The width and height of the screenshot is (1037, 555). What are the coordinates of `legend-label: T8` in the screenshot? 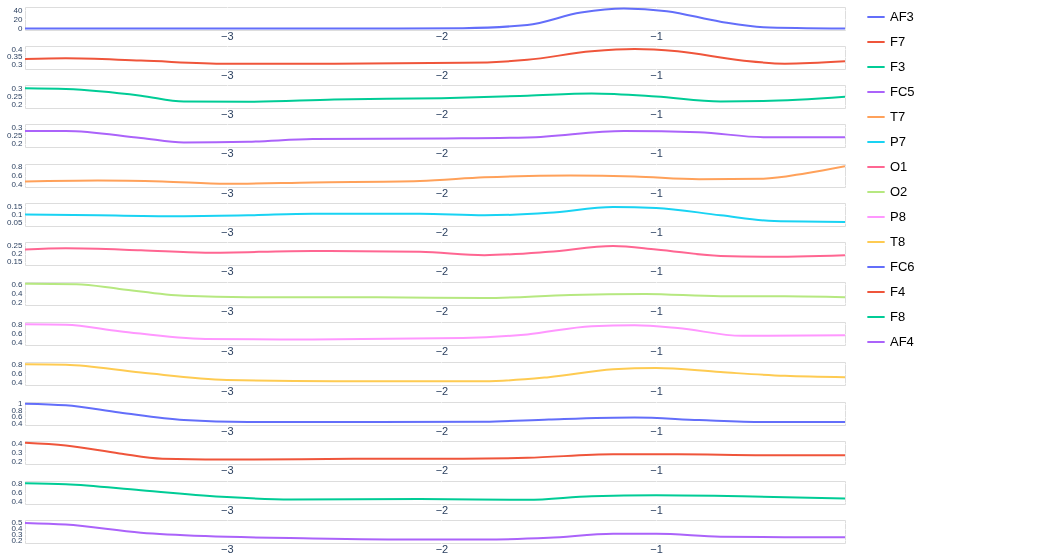 It's located at (898, 241).